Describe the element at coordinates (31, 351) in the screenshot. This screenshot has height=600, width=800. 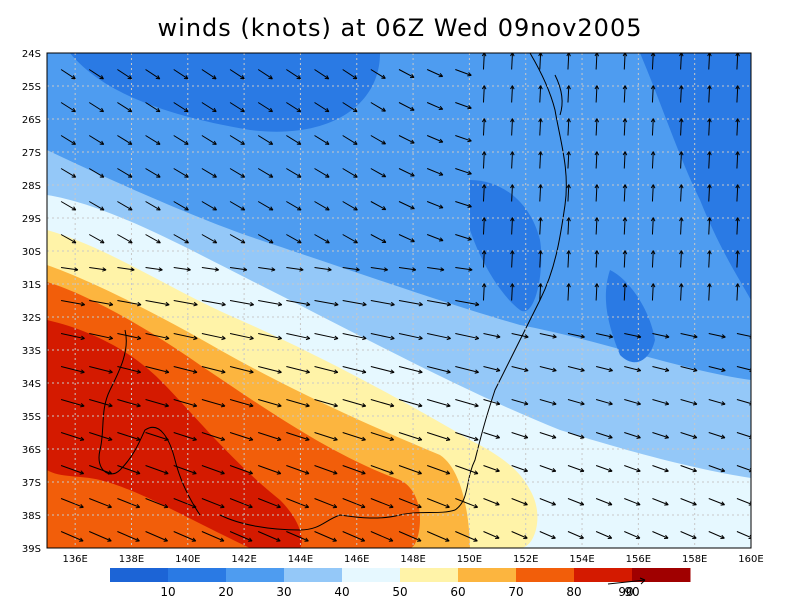
I see `lat-tick-label: 33S` at that location.